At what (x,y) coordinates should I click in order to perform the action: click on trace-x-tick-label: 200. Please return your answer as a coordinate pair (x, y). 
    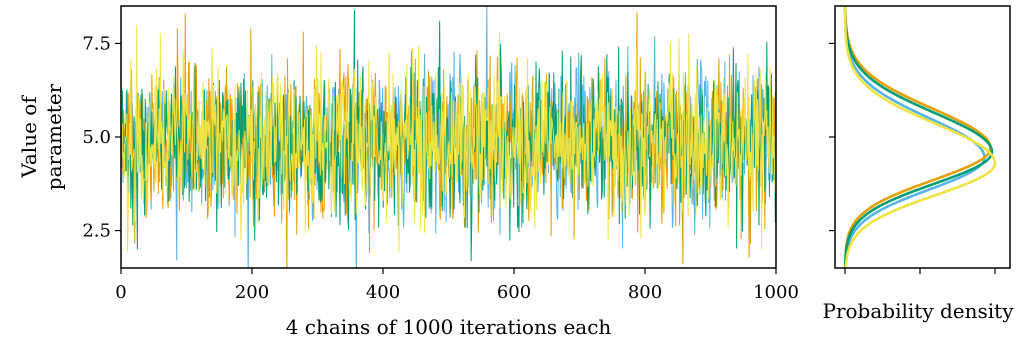
    Looking at the image, I should click on (252, 292).